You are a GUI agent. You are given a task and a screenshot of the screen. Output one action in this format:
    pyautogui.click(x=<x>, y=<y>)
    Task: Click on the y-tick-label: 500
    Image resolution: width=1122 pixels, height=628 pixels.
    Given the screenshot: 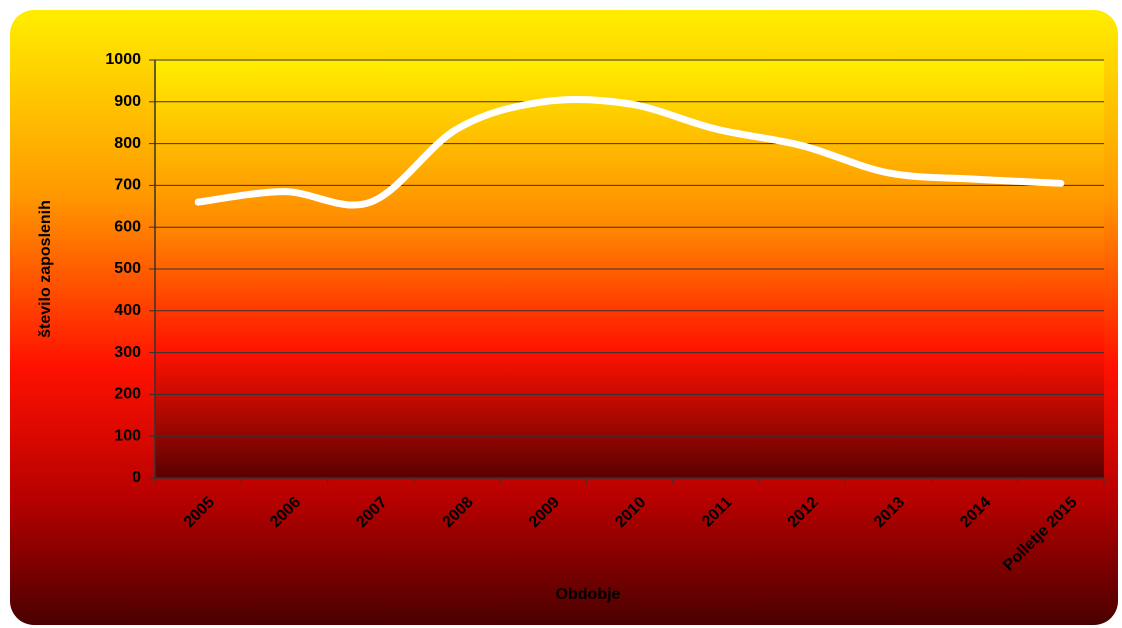 What is the action you would take?
    pyautogui.click(x=127, y=268)
    